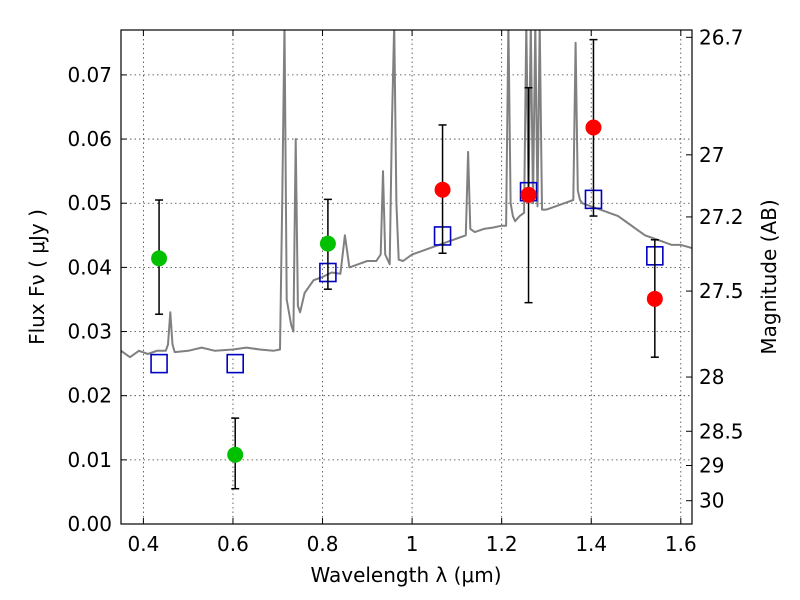 The image size is (800, 600). Describe the element at coordinates (721, 37) in the screenshot. I see `y2-tick-label: 26.7` at that location.